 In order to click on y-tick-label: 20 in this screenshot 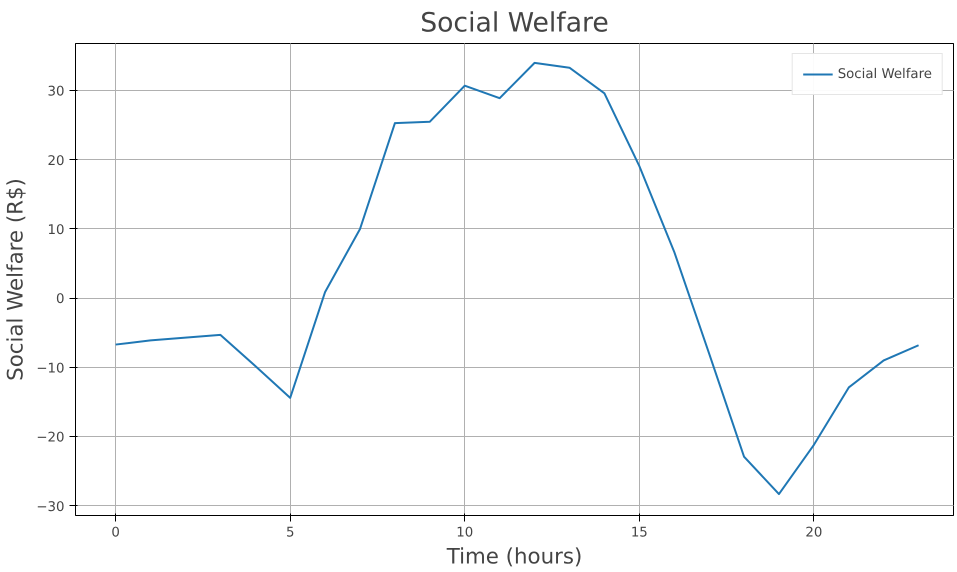, I will do `click(56, 161)`.